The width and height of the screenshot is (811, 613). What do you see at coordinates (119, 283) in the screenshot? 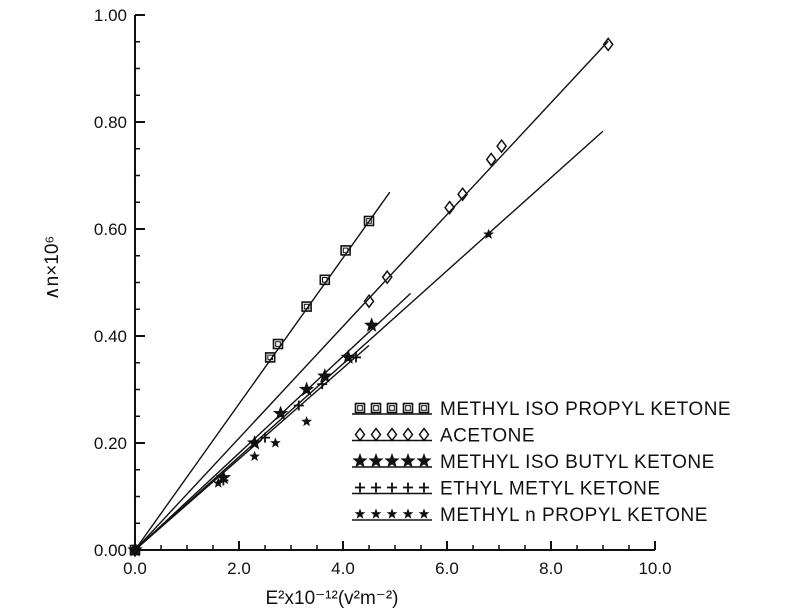
I see `y-ticks: 0.00 0.20 0.40 0.60 0.80 1.00` at bounding box center [119, 283].